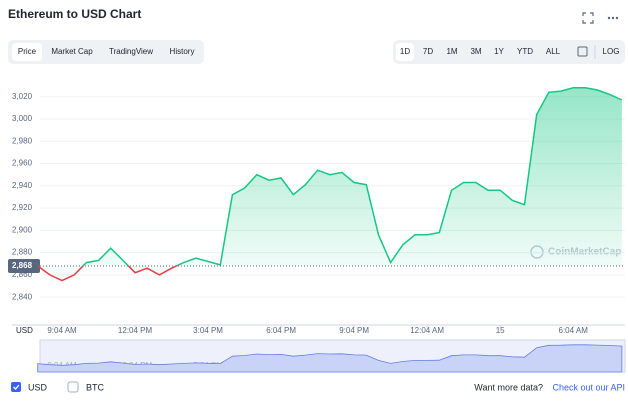  What do you see at coordinates (354, 330) in the screenshot?
I see `x-tick-label: 9:04 PM` at bounding box center [354, 330].